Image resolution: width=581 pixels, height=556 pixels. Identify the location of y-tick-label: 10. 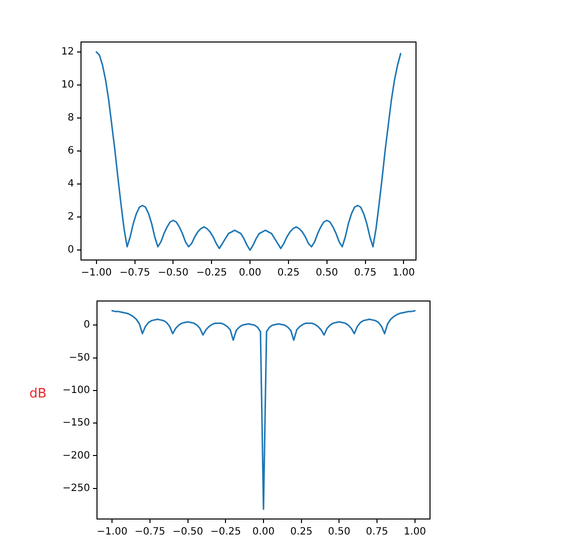
(67, 85).